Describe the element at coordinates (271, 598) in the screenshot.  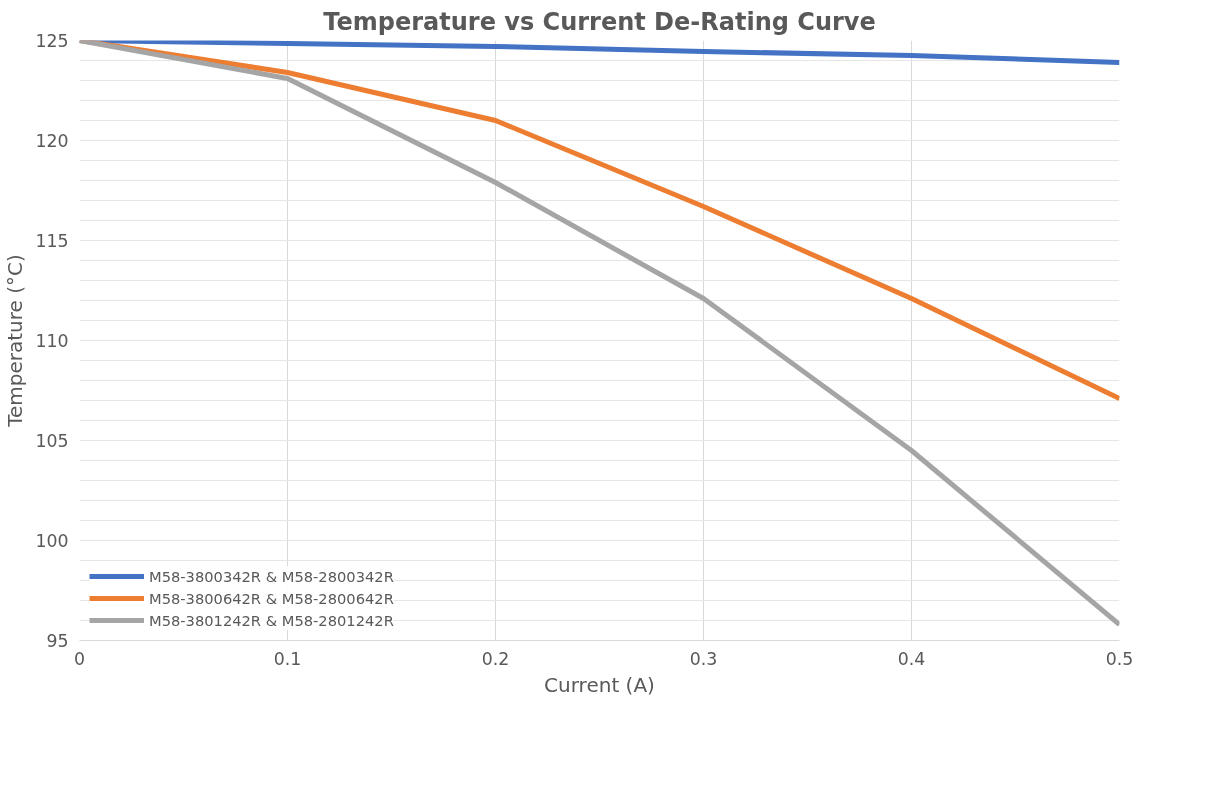
I see `legend-label: M58-3800642R & M58-2800642R` at that location.